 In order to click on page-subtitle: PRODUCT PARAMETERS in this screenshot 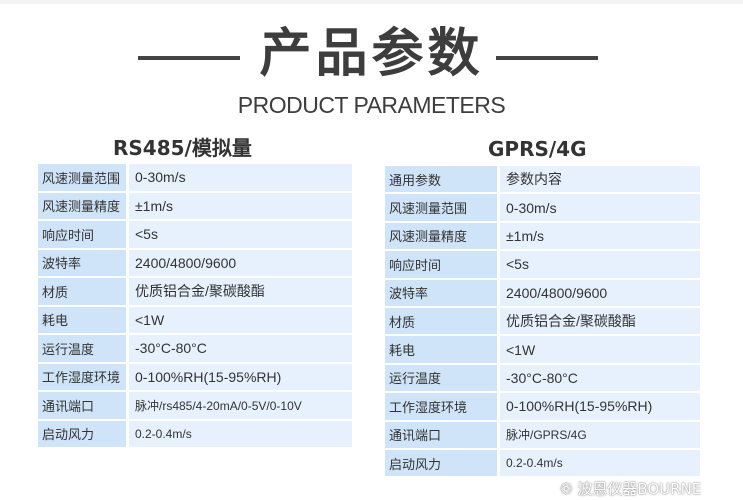, I will do `click(371, 105)`.